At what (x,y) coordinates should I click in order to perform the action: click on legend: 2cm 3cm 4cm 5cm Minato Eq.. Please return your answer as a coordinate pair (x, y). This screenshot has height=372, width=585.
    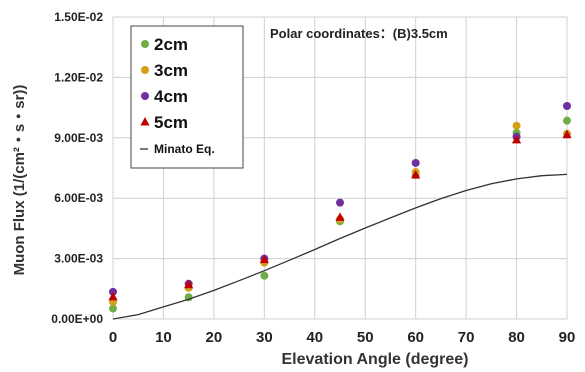
    Looking at the image, I should click on (187, 97).